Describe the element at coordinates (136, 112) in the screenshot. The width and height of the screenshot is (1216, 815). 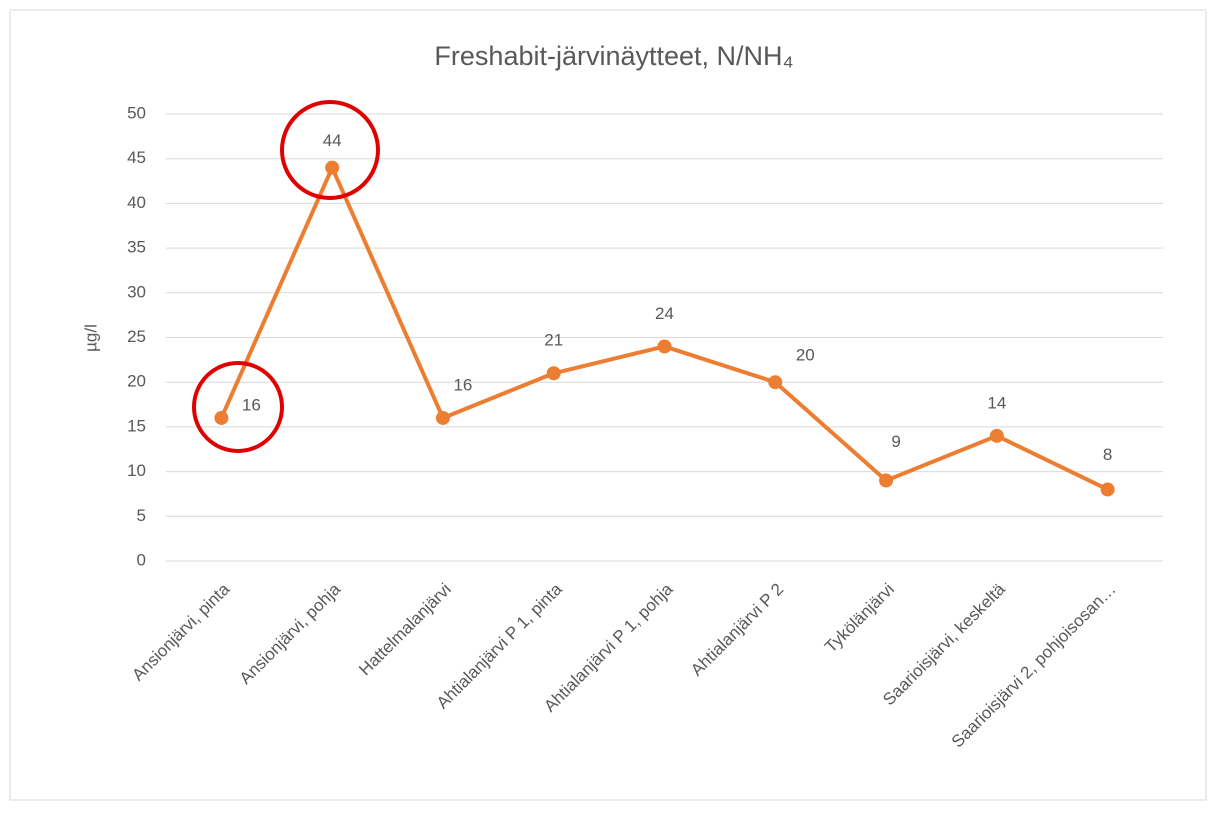
I see `y-tick-label: 50` at that location.